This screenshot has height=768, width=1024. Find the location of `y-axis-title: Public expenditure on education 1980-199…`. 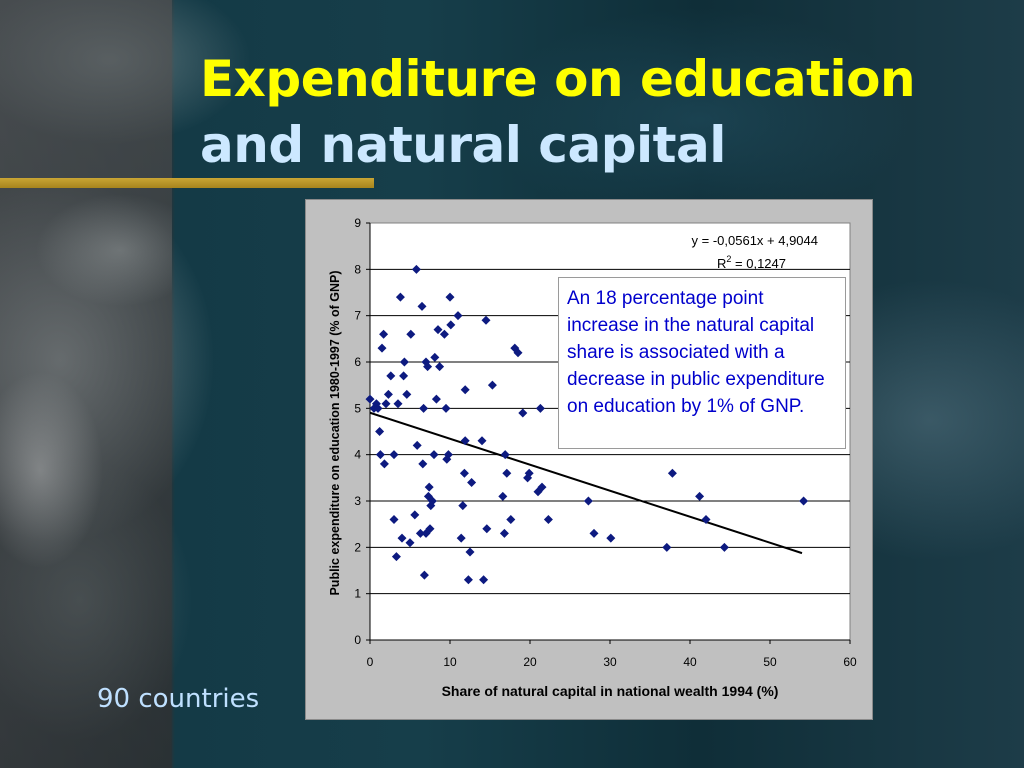

y-axis-title: Public expenditure on education 1980-199… is located at coordinates (335, 432).